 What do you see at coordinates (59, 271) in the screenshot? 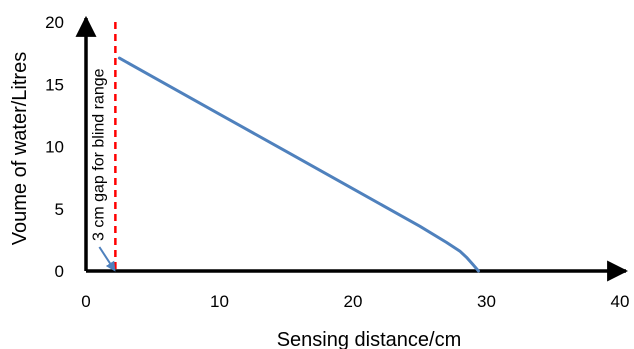
I see `y-tick-label: 0` at bounding box center [59, 271].